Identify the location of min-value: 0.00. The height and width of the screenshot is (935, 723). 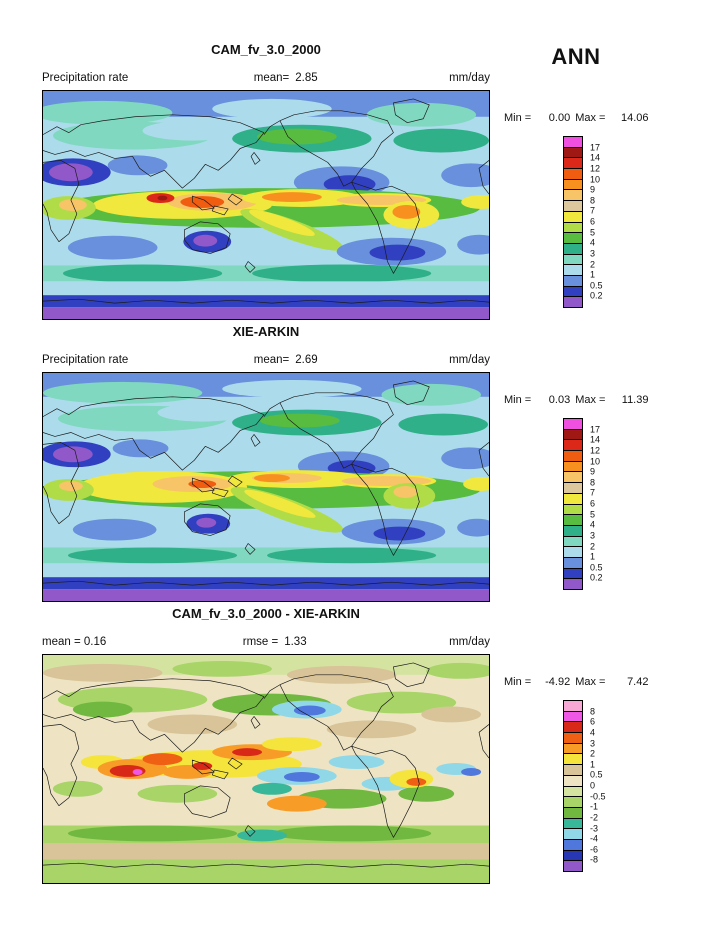
(559, 118).